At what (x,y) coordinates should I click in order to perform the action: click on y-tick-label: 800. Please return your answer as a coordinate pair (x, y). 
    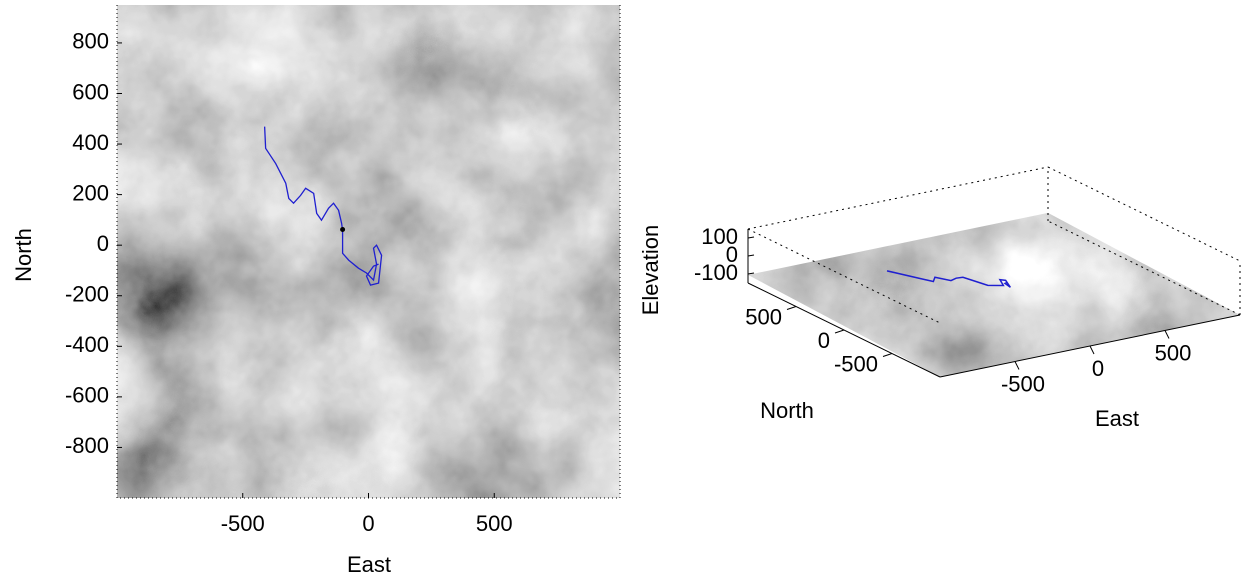
    Looking at the image, I should click on (90, 41).